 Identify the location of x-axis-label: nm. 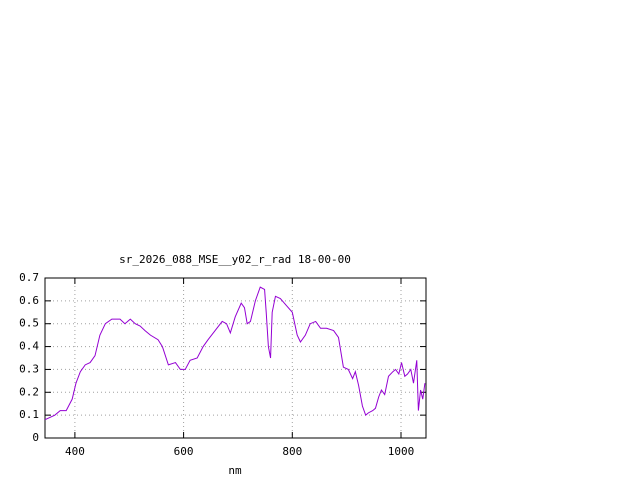
(235, 470).